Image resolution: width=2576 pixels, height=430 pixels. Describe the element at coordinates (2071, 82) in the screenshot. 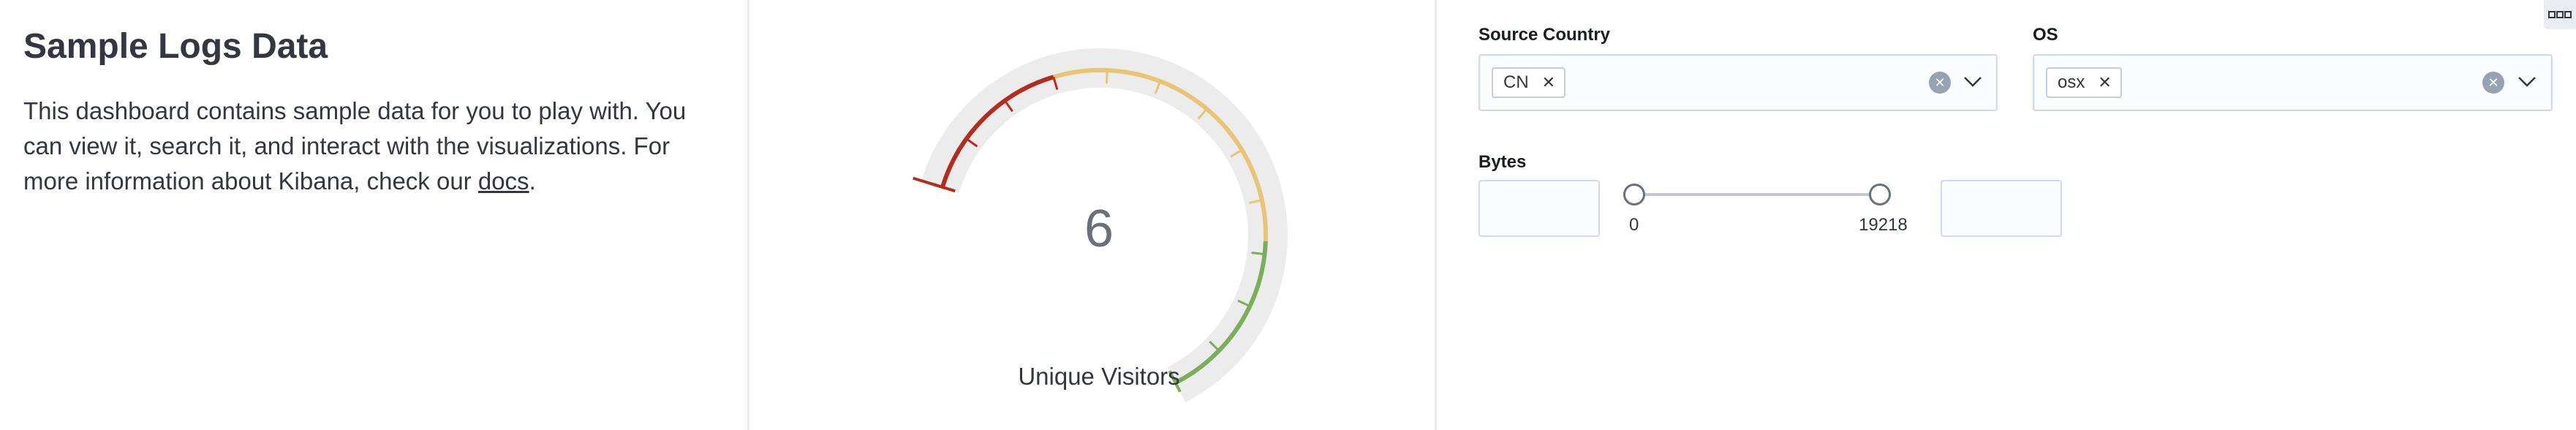

I see `pill-label: osx` at that location.